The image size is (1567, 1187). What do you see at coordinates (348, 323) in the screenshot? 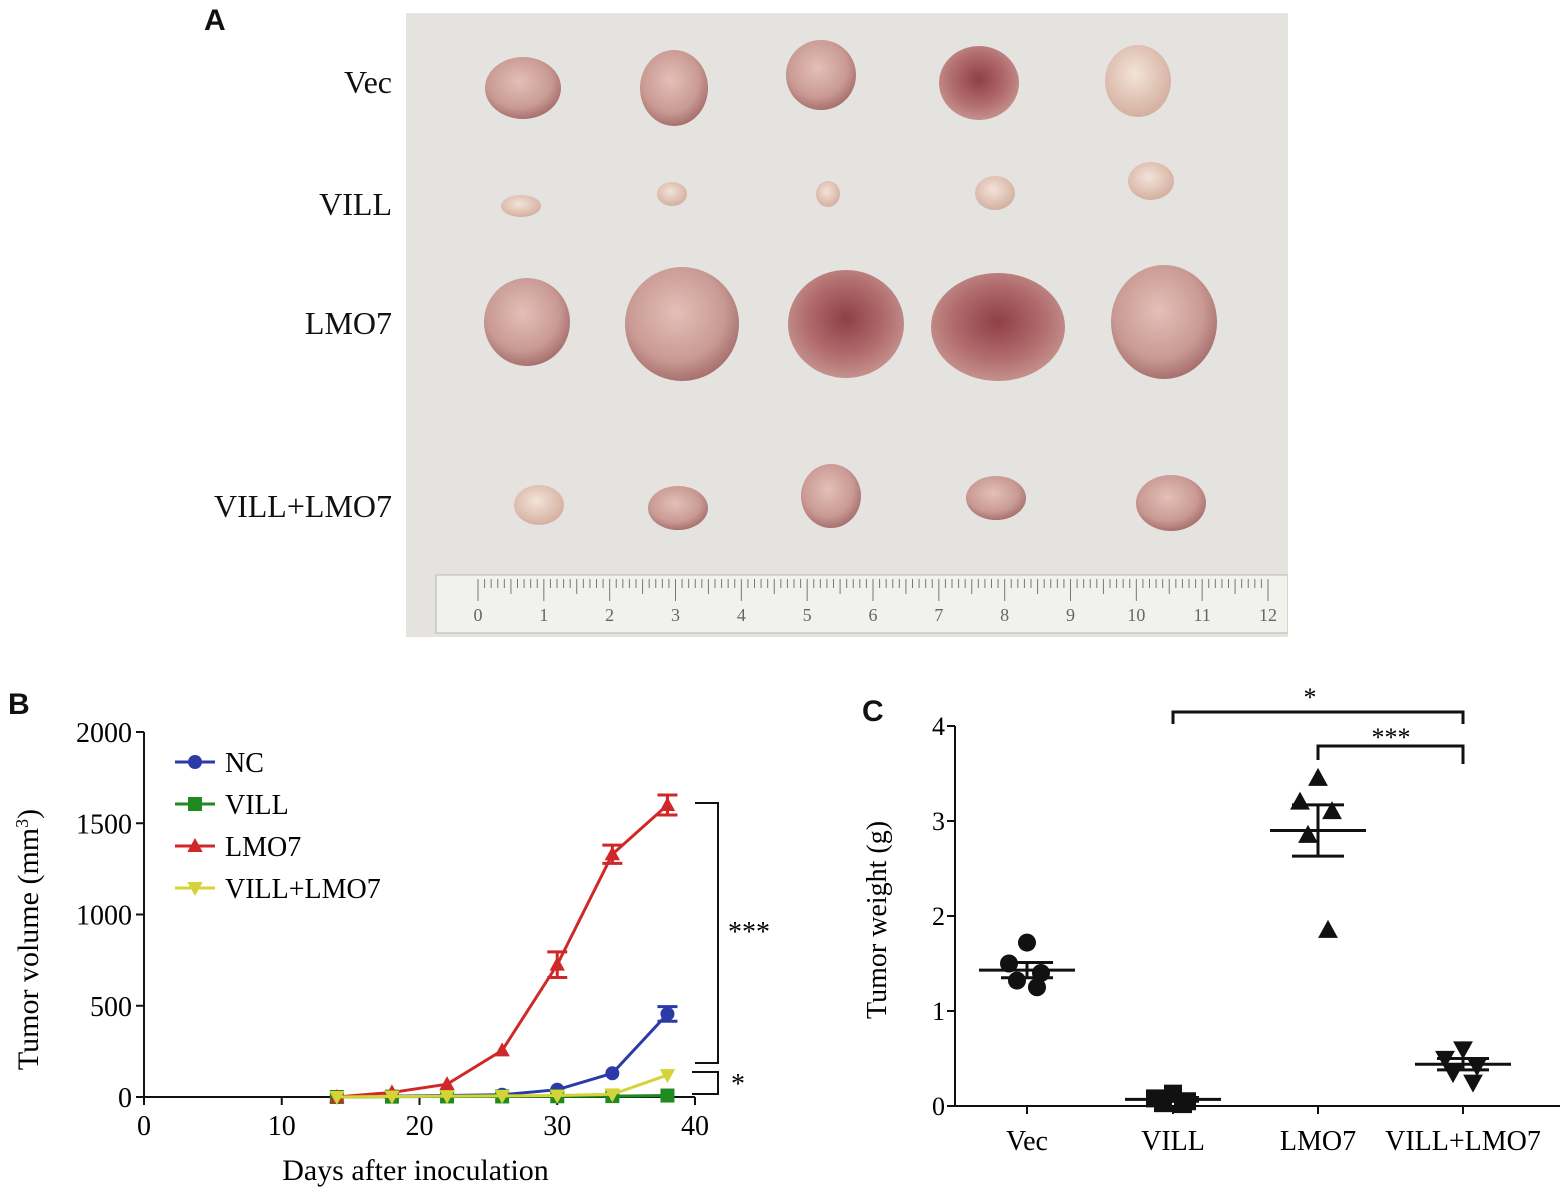
I see `row-label-lmo7: LMO7` at bounding box center [348, 323].